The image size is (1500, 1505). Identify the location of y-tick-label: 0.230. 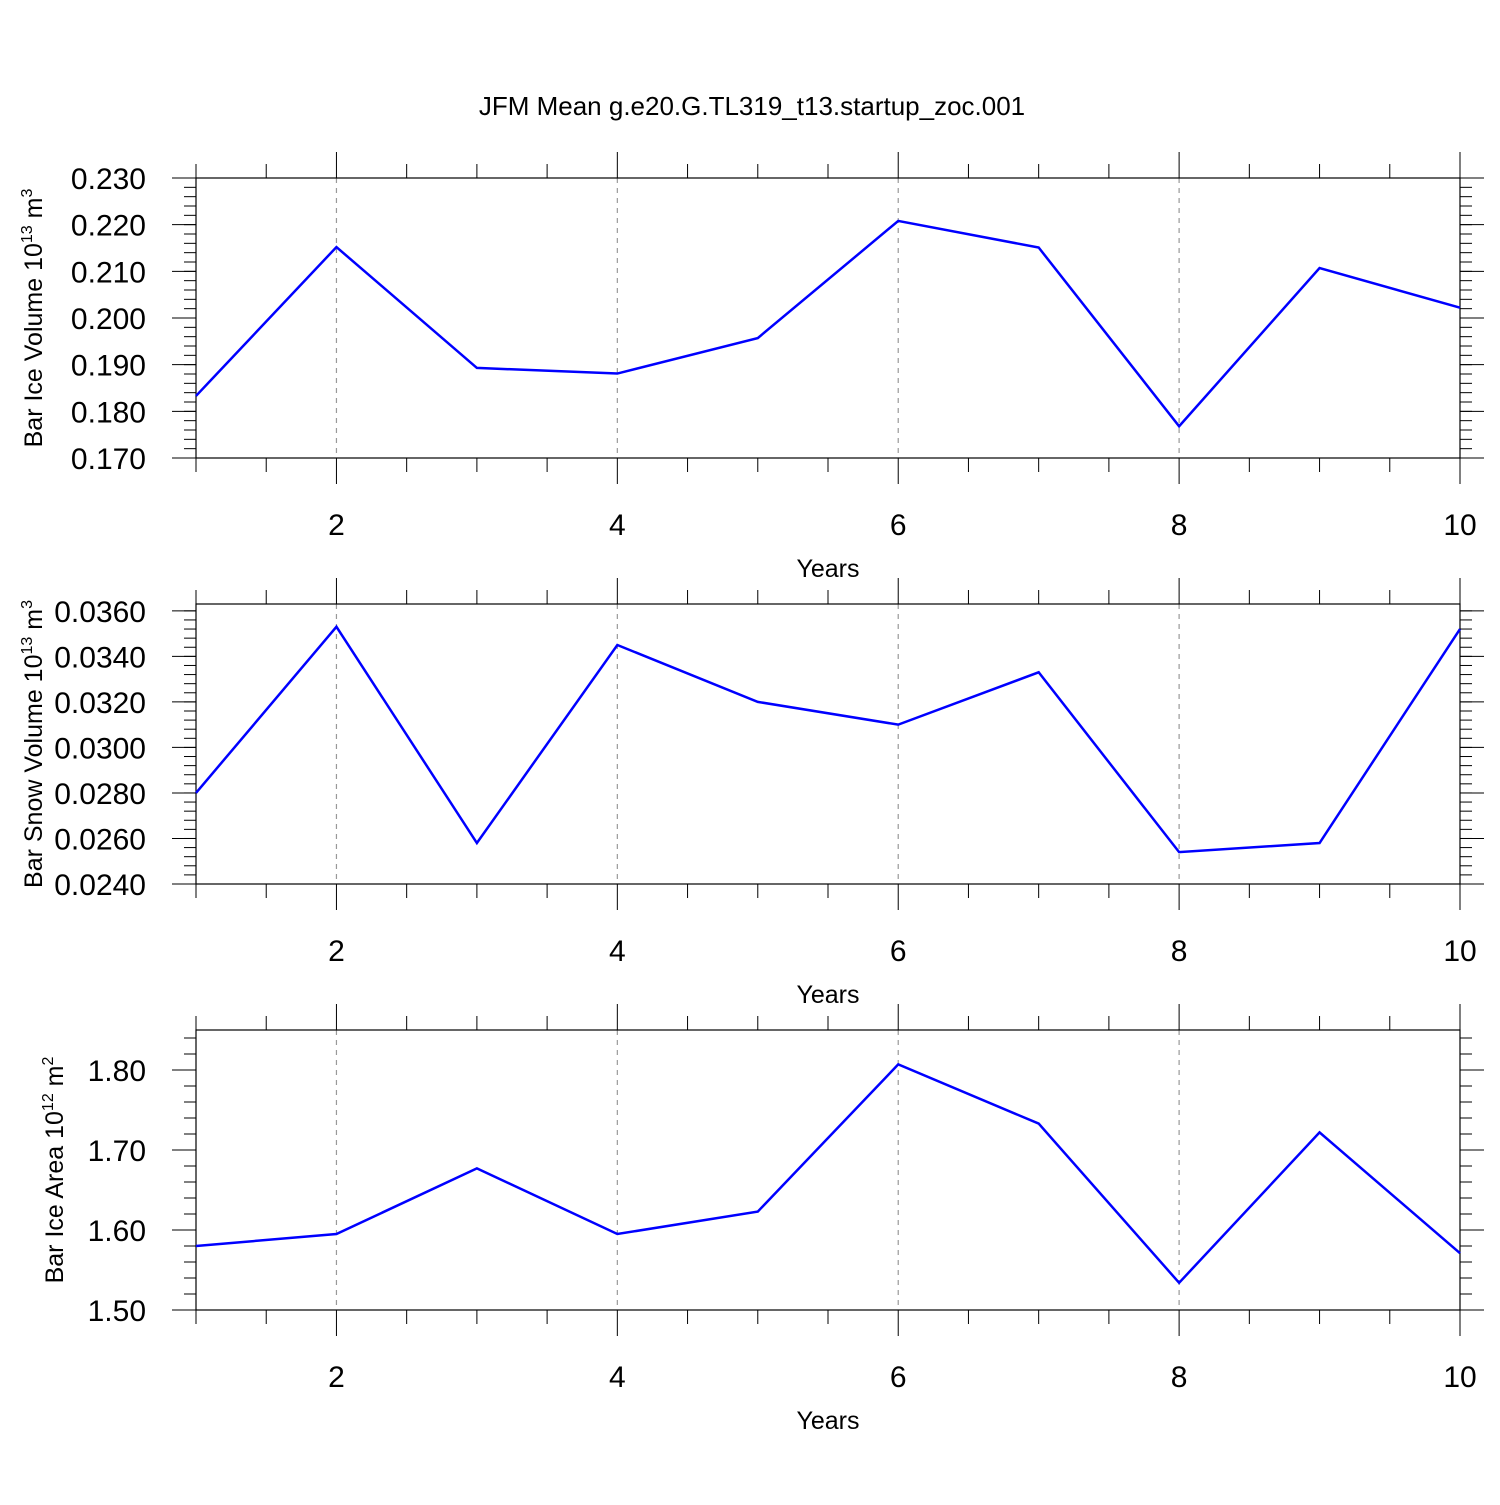
(108, 179).